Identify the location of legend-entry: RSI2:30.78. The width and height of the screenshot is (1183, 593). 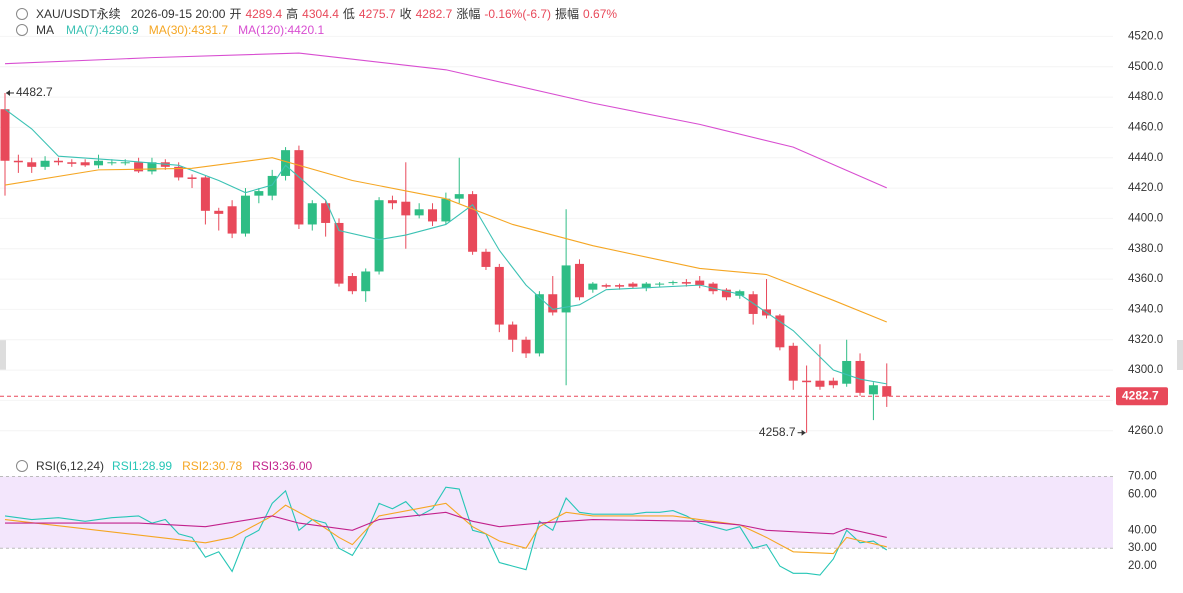
(212, 466).